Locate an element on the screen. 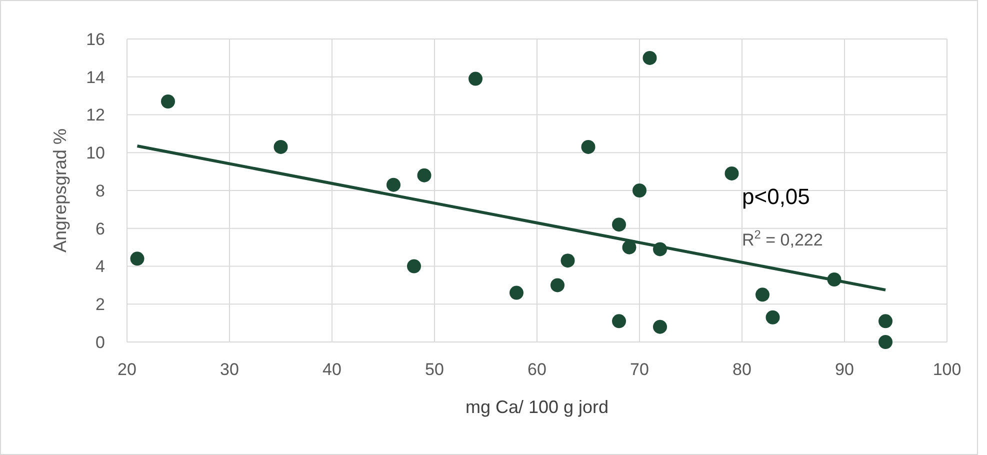 The width and height of the screenshot is (987, 455). y-tick-label: 0 is located at coordinates (100, 342).